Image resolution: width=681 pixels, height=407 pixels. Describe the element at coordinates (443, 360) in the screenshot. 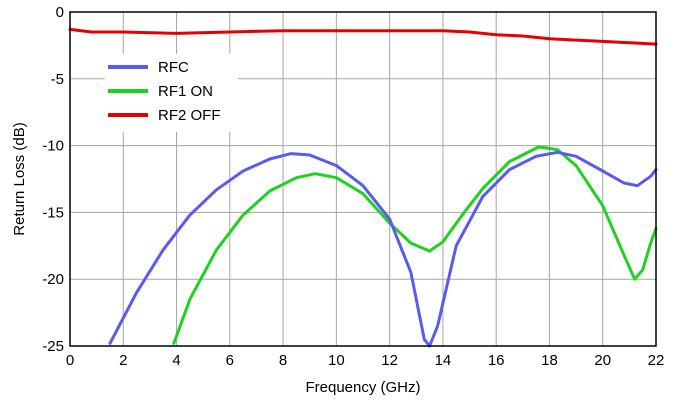

I see `x-tick-label: 14` at that location.